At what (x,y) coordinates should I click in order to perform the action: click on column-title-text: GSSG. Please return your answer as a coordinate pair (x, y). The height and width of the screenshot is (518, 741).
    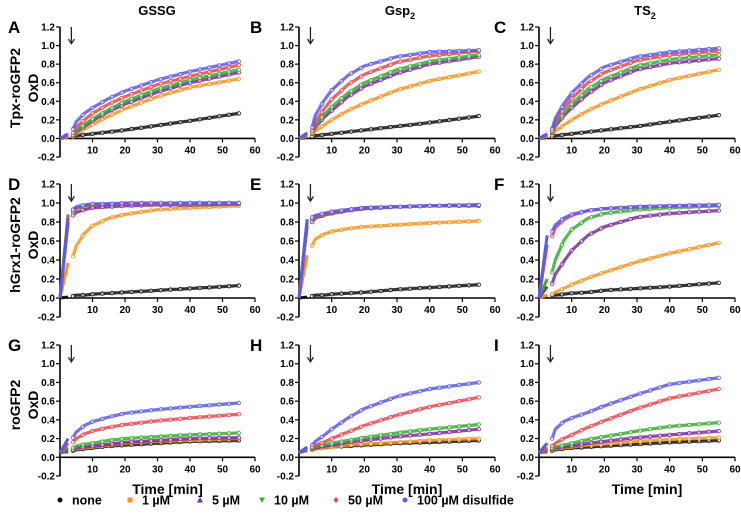
    Looking at the image, I should click on (157, 10).